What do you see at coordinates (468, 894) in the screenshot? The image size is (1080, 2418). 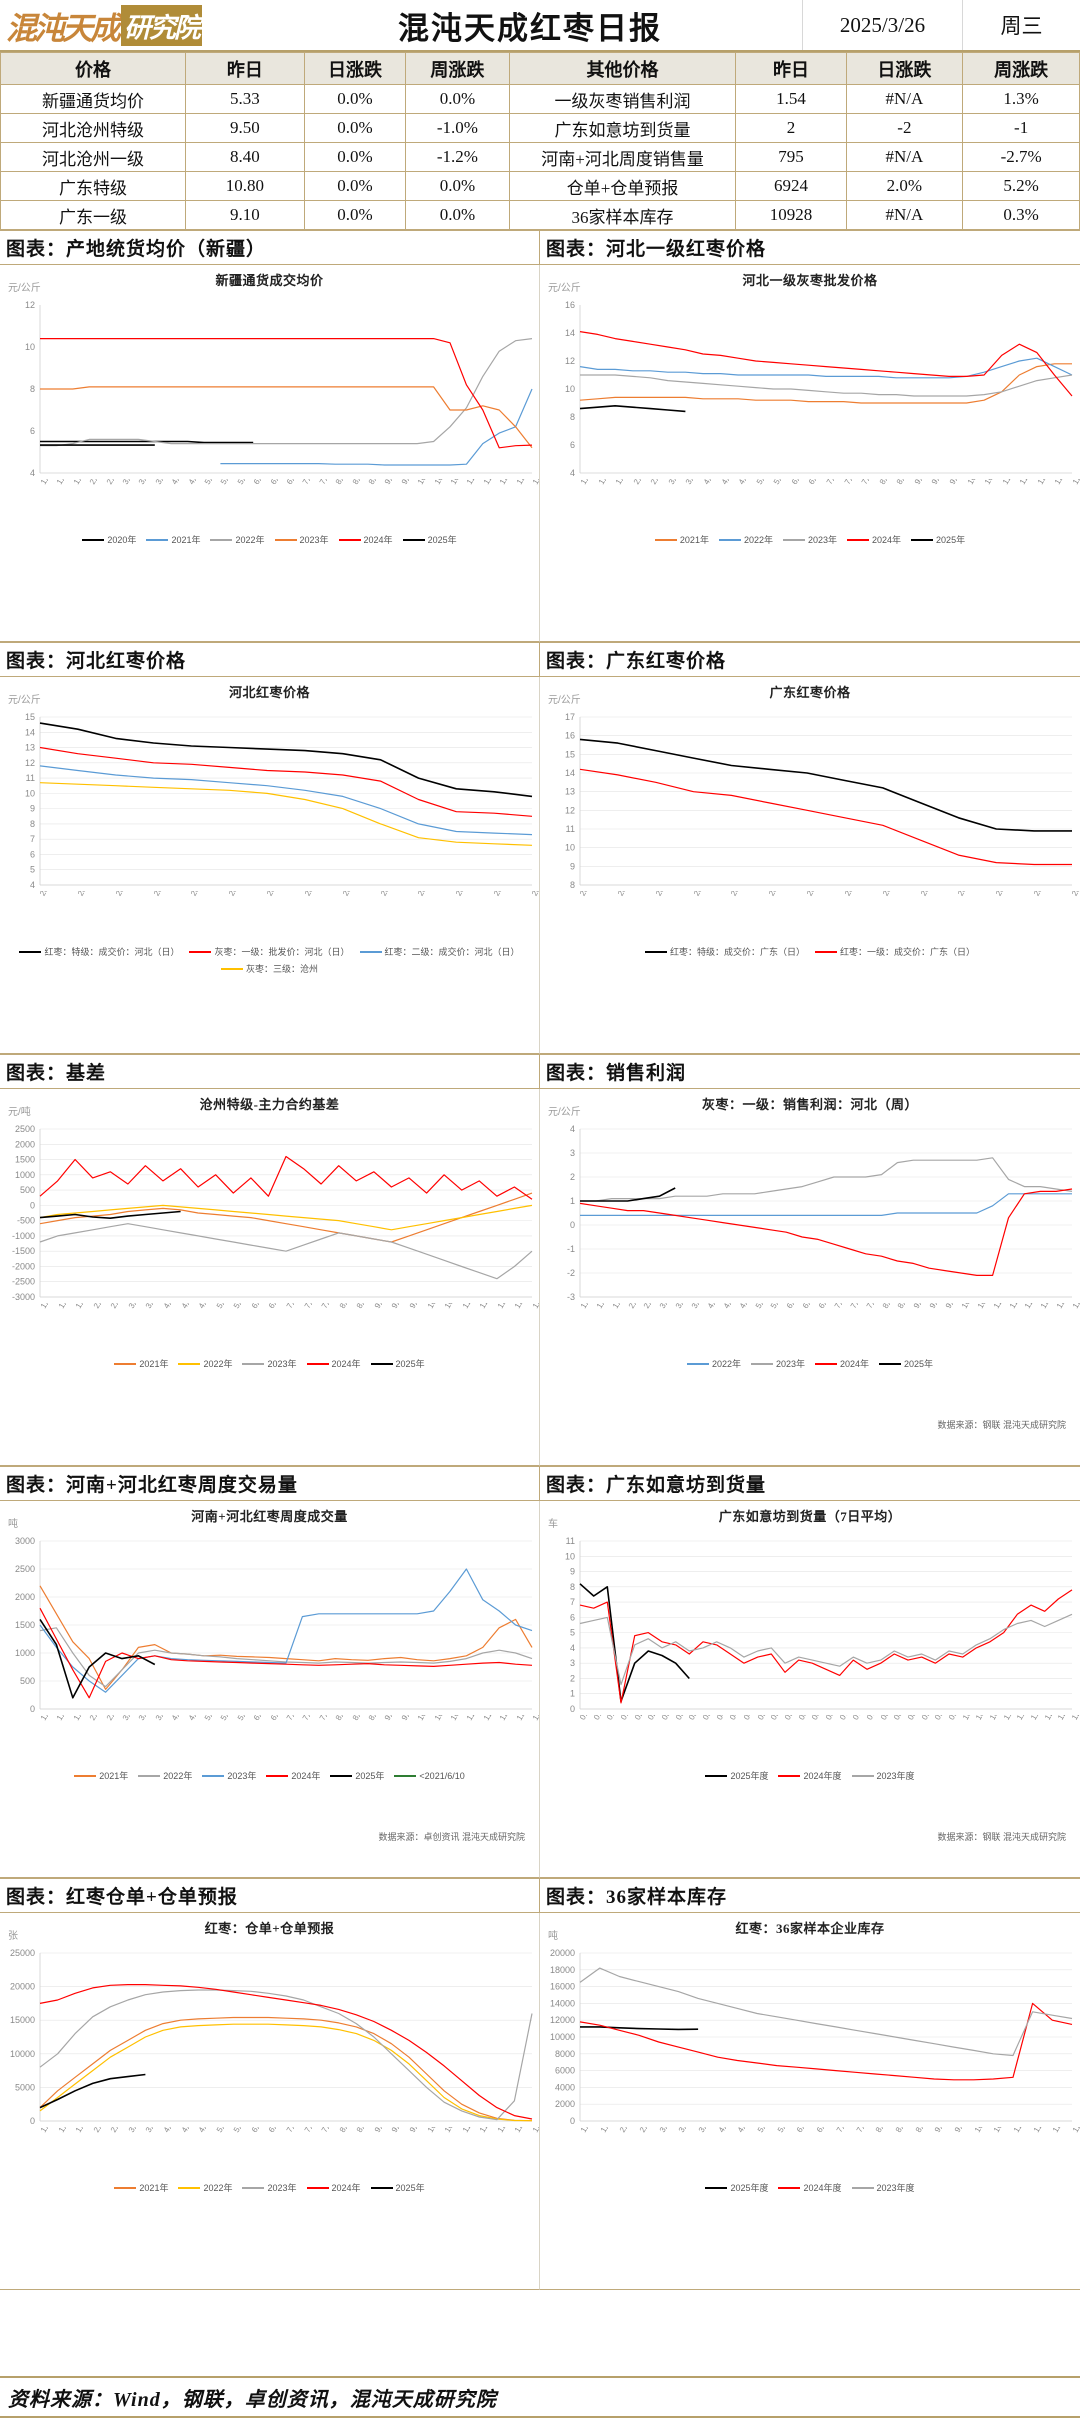 I see `x-tick-label: 2025-01-05` at bounding box center [468, 894].